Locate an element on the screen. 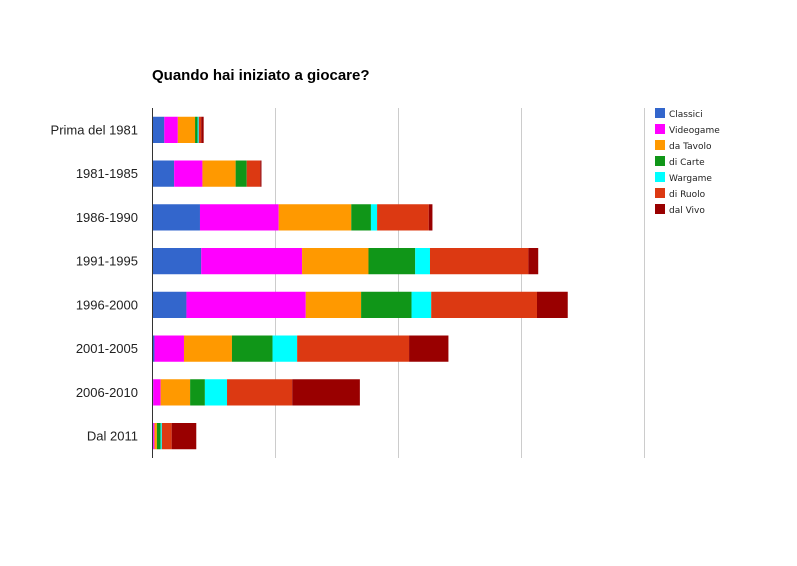 Image resolution: width=797 pixels, height=566 pixels. legend-label: Videogame is located at coordinates (694, 131).